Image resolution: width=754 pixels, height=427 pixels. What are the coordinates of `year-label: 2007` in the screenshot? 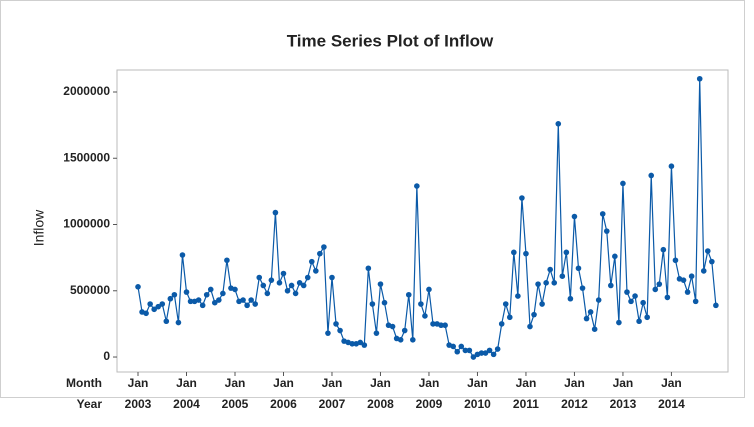 It's located at (332, 404).